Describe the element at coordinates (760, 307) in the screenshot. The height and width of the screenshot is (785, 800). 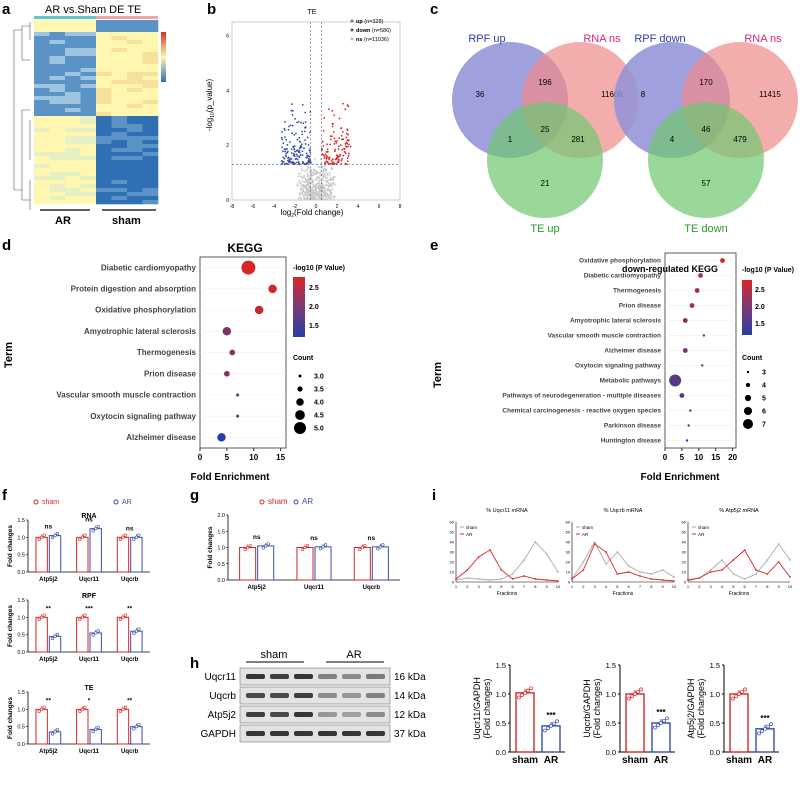
I see `kegg_e_cbticks-tick: 2.0` at that location.